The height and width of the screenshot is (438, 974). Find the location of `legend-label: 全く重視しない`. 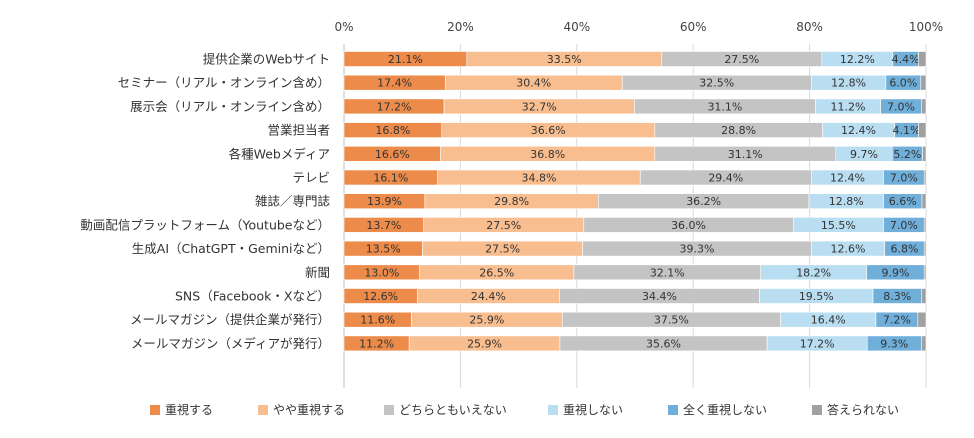

legend-label: 全く重視しない is located at coordinates (725, 409).